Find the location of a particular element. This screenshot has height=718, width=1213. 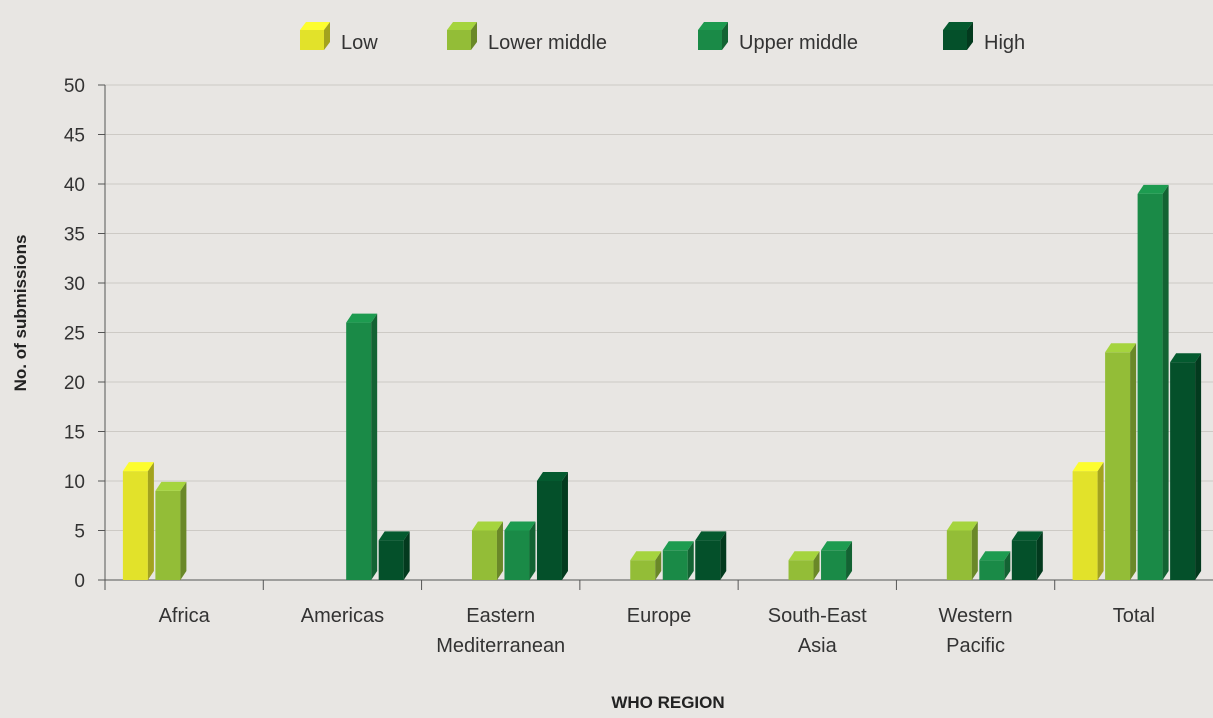

legend-label: Lower middle is located at coordinates (547, 43).